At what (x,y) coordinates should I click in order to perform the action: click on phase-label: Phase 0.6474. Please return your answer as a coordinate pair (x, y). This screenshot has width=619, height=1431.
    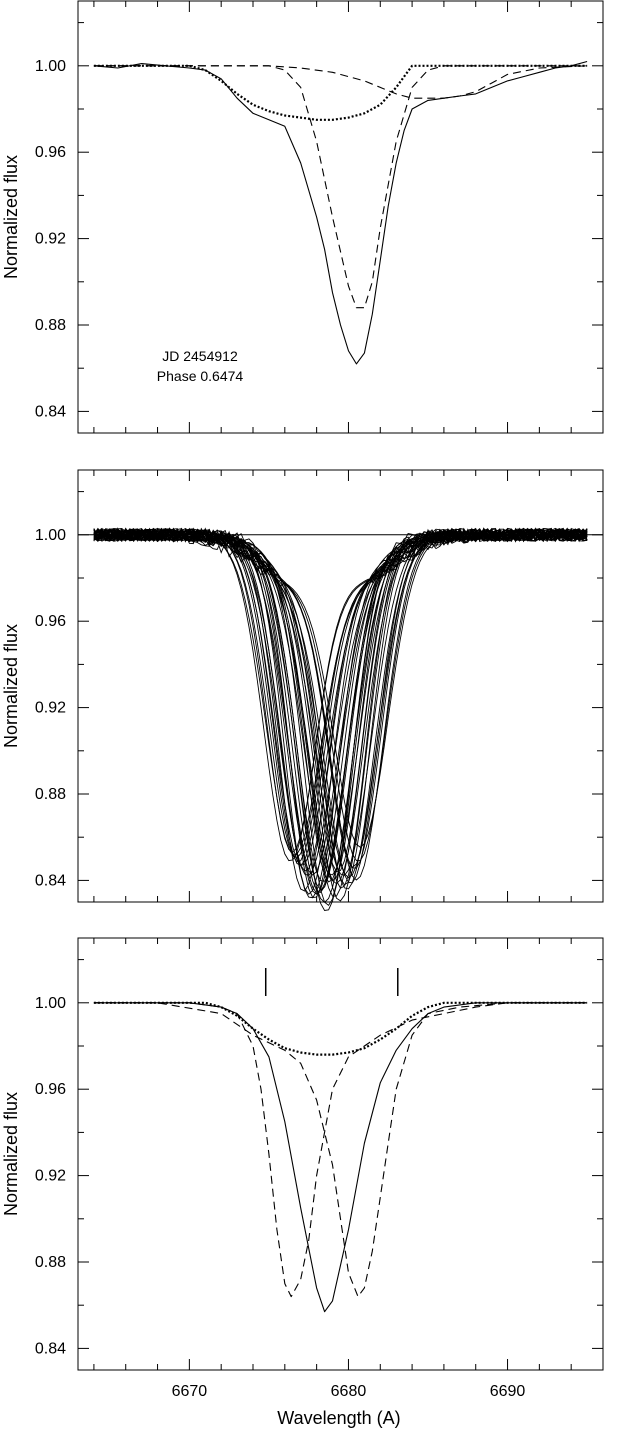
    Looking at the image, I should click on (200, 376).